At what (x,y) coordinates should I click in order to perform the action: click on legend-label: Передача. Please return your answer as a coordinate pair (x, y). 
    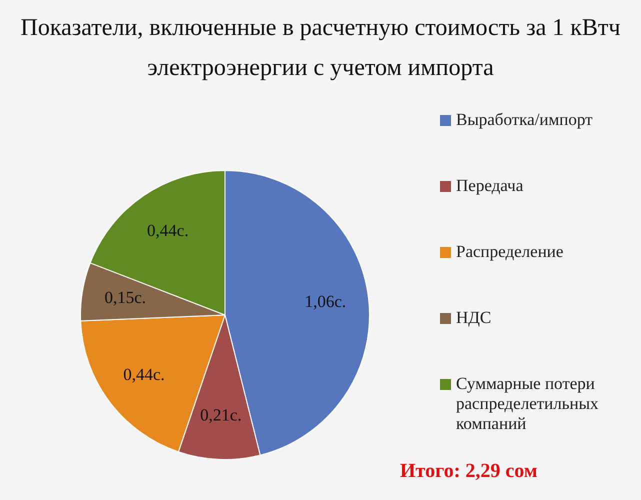
    Looking at the image, I should click on (490, 186).